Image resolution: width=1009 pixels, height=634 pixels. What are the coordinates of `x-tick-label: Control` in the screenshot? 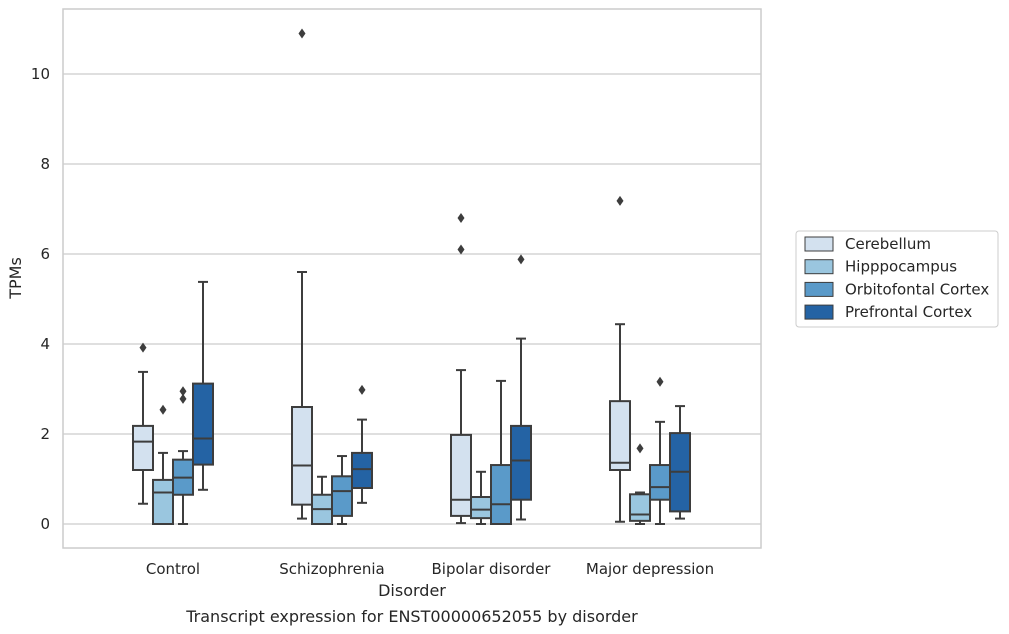 It's located at (173, 569).